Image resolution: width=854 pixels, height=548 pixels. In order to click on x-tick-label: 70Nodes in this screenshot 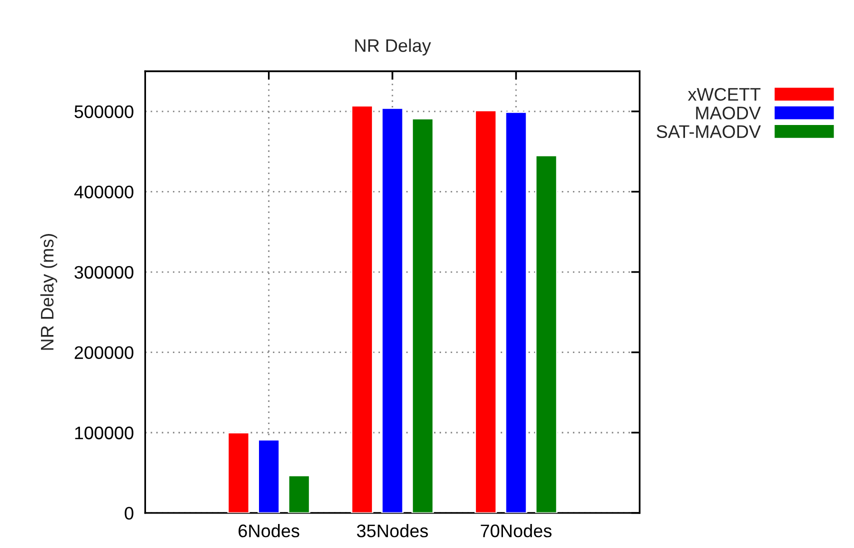, I will do `click(516, 531)`.